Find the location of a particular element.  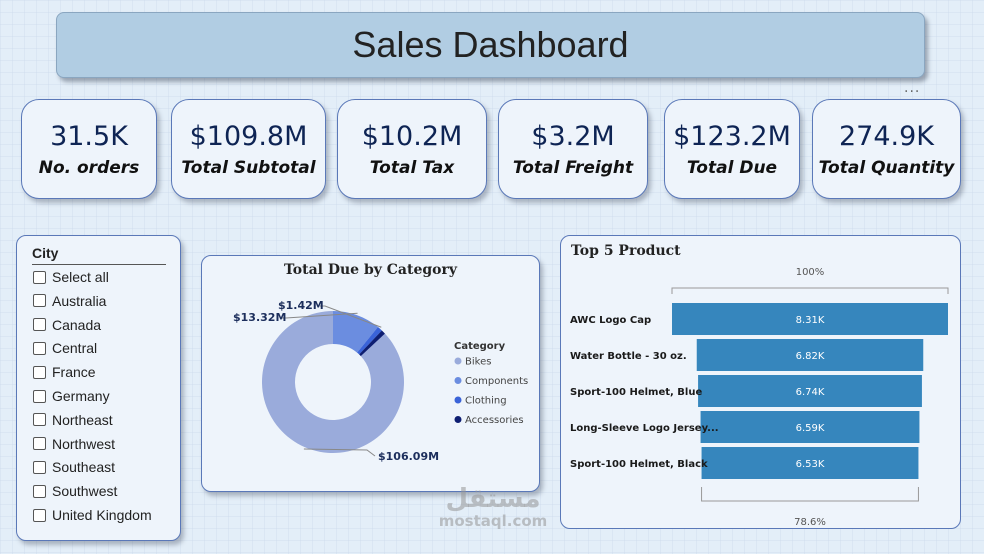

divider is located at coordinates (99, 264).